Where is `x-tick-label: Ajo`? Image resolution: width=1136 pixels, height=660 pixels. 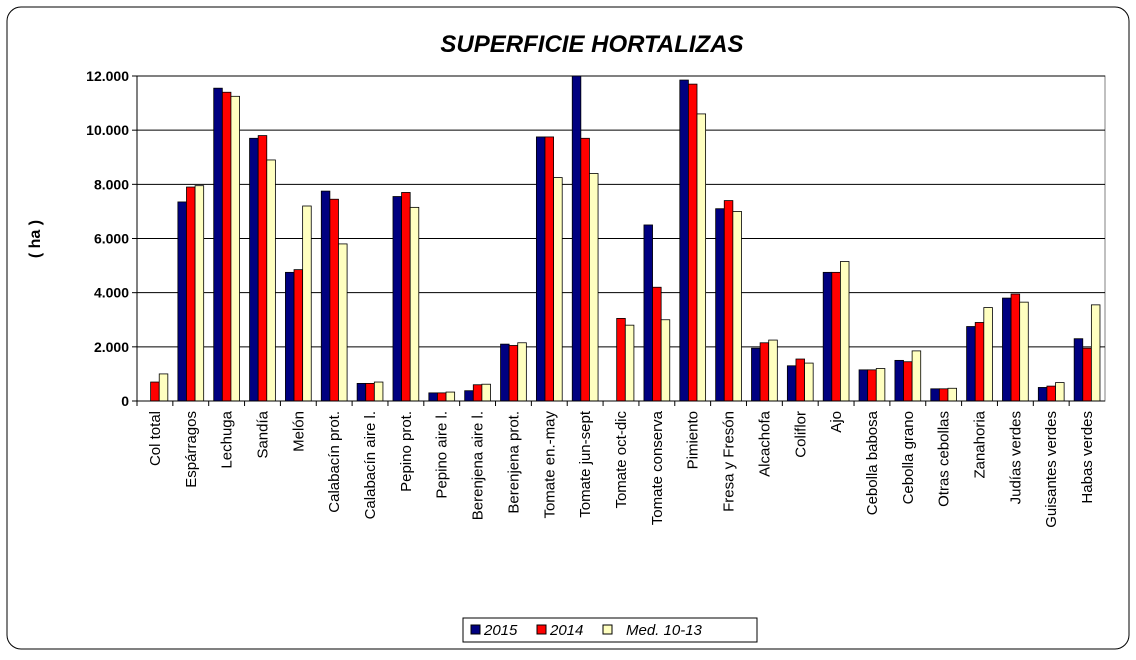 x-tick-label: Ajo is located at coordinates (836, 422).